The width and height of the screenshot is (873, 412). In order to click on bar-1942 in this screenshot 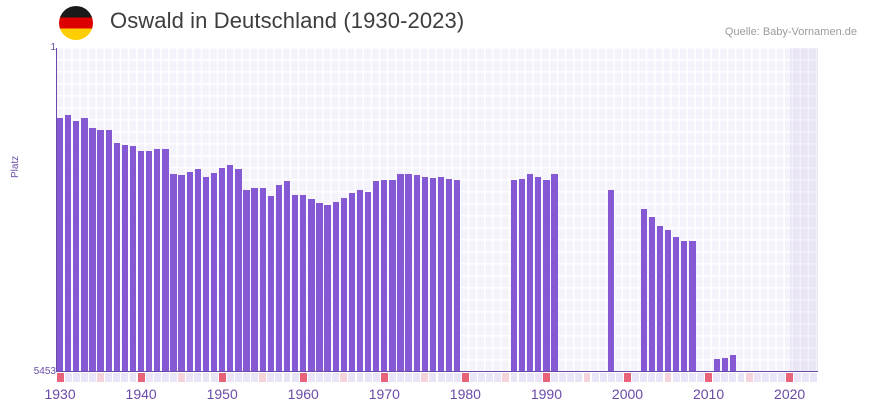, I will do `click(157, 260)`.